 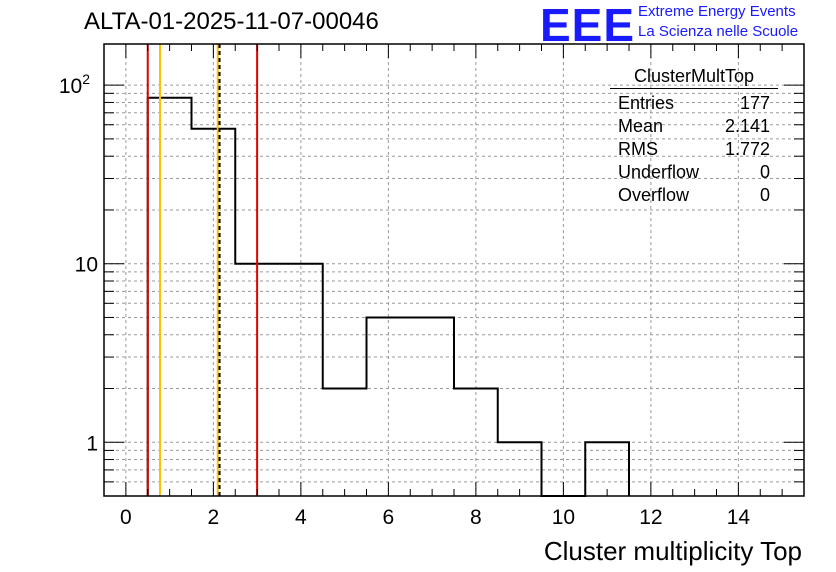 What do you see at coordinates (654, 195) in the screenshot?
I see `stats-label: Overflow` at bounding box center [654, 195].